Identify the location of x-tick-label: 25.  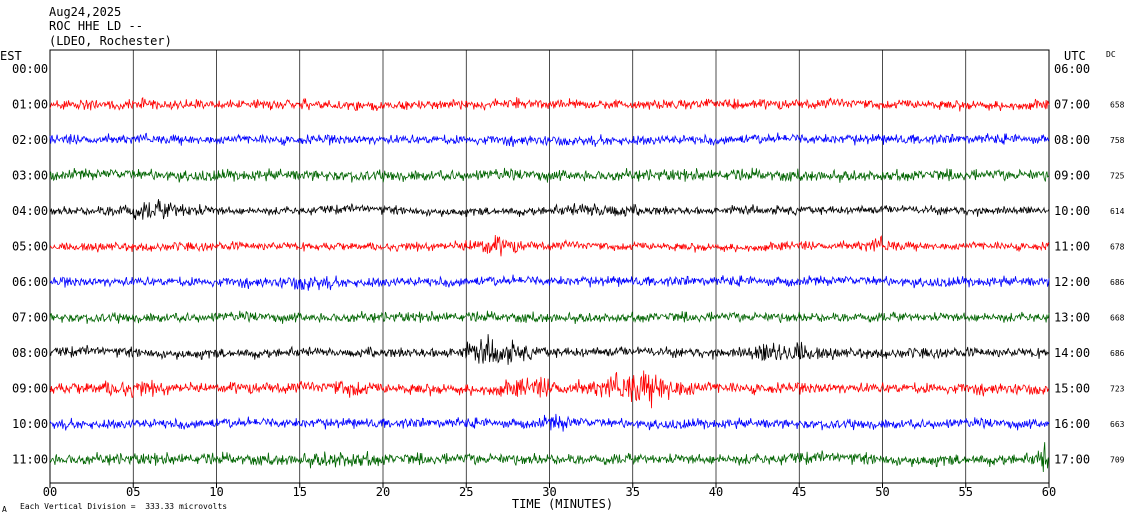
(466, 492).